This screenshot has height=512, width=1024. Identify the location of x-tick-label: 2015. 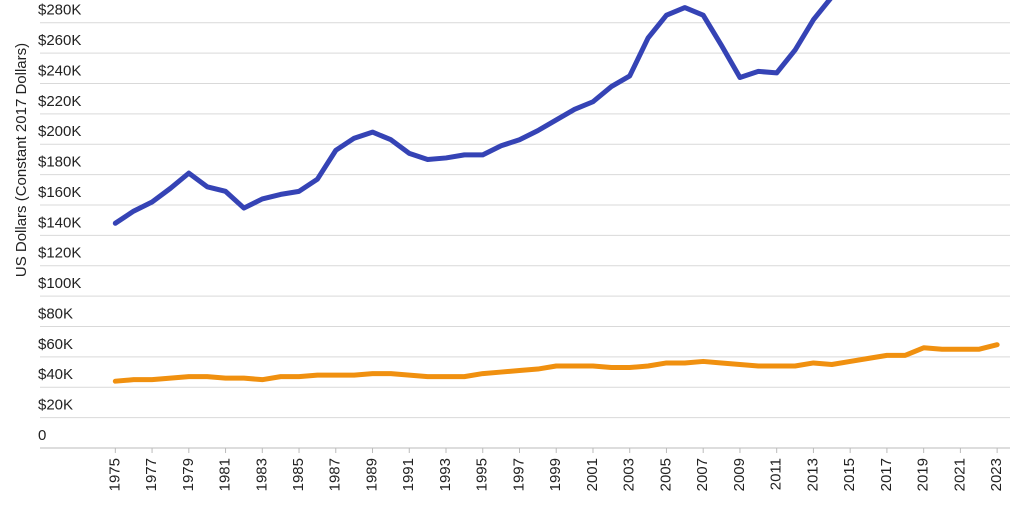
(849, 474).